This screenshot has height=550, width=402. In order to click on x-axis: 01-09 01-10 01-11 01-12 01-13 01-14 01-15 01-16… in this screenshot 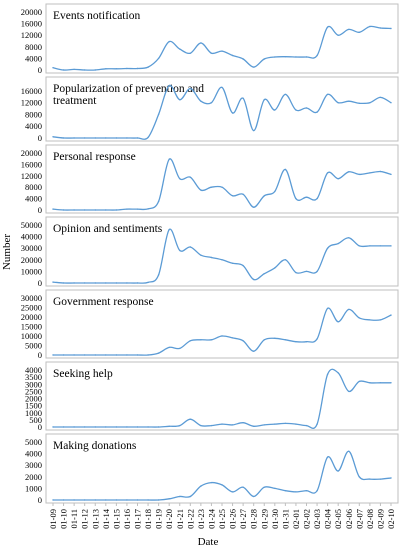, I will do `click(222, 516)`.